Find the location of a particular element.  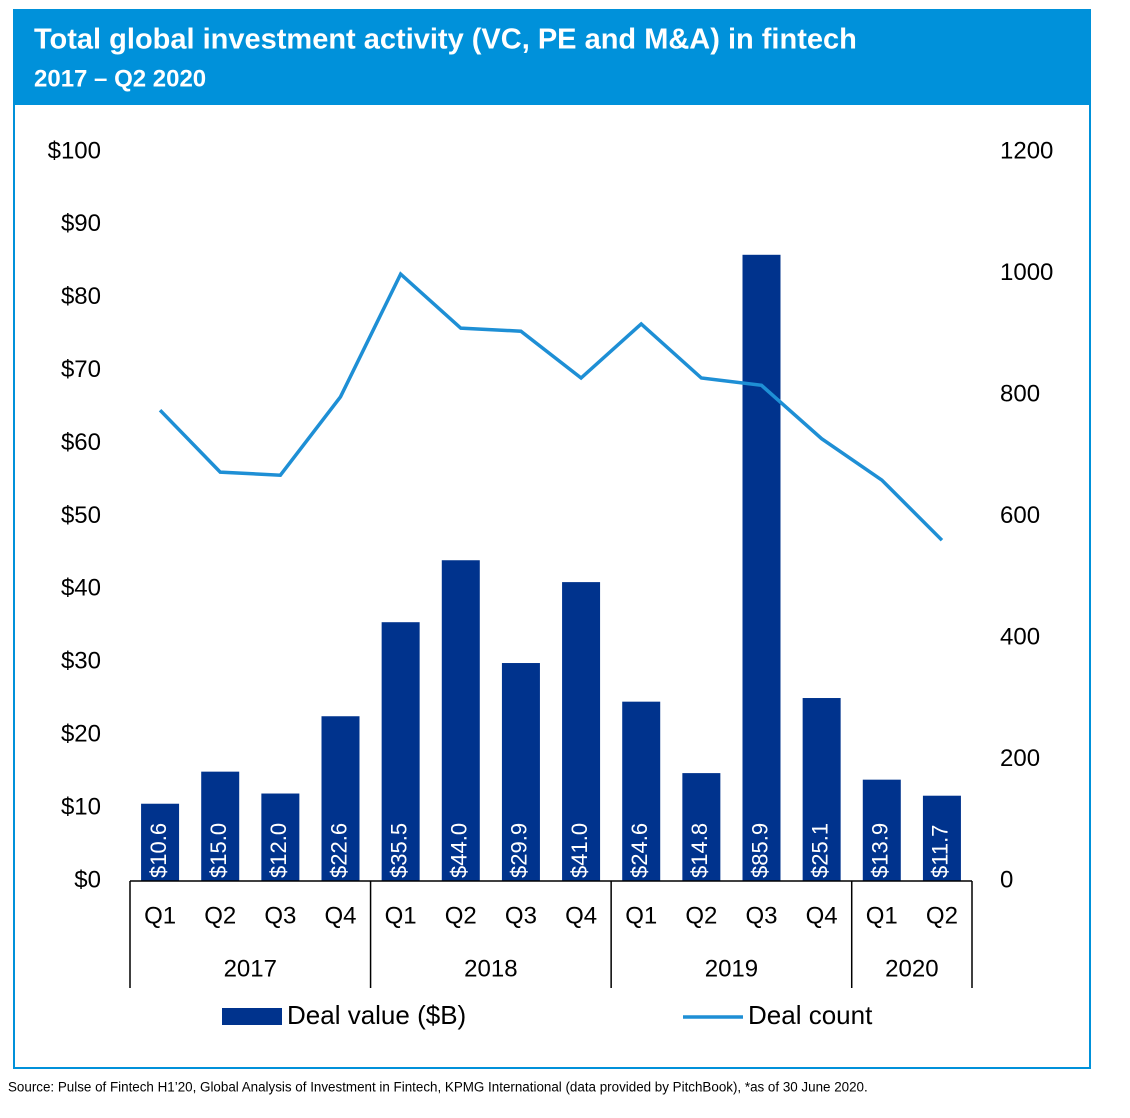

data-label-clip: $22.6 is located at coordinates (338, 850).